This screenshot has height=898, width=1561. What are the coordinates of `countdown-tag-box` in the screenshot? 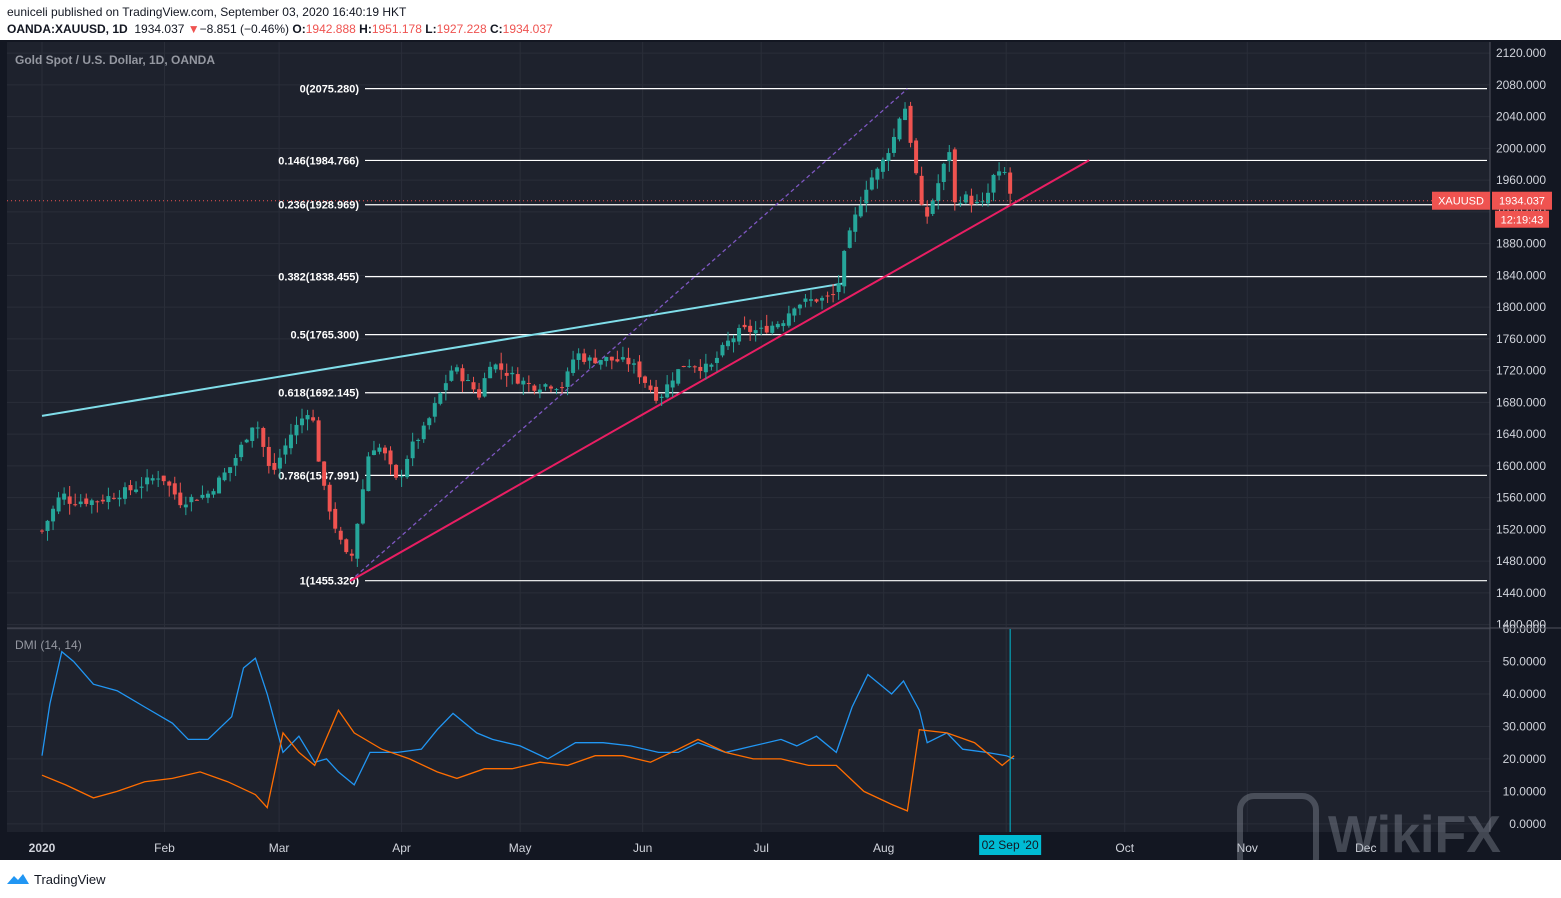 It's located at (1522, 219).